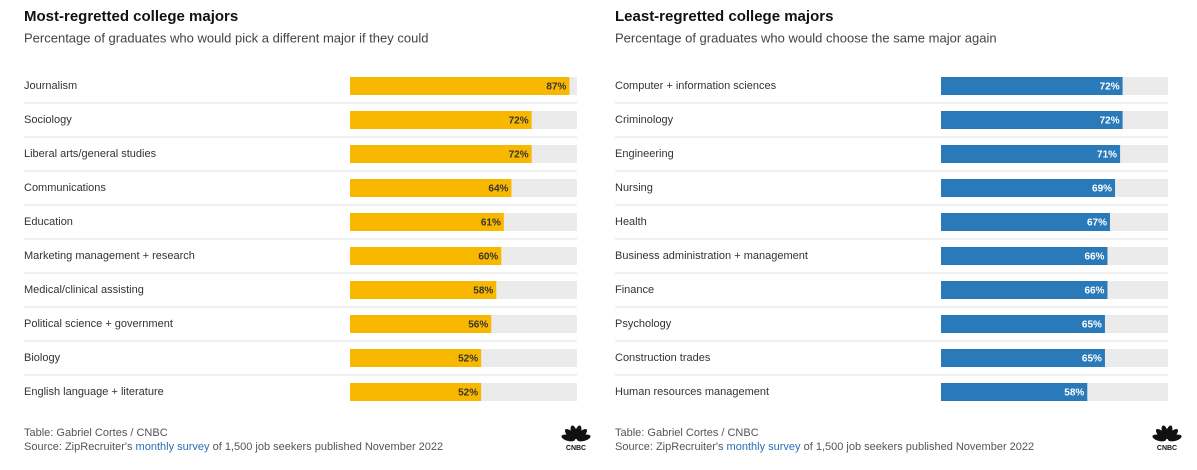 The width and height of the screenshot is (1197, 470). I want to click on category-label: Nursing, so click(634, 188).